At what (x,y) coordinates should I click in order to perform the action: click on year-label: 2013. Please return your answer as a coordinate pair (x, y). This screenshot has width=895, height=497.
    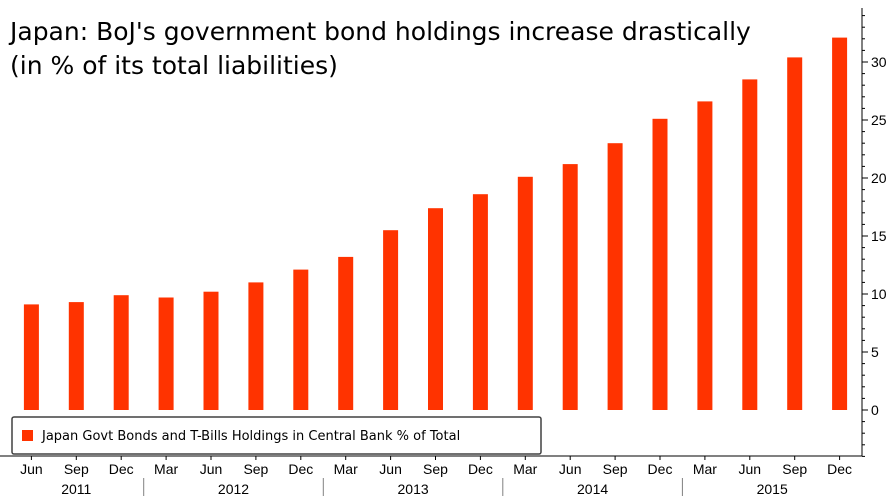
    Looking at the image, I should click on (413, 489).